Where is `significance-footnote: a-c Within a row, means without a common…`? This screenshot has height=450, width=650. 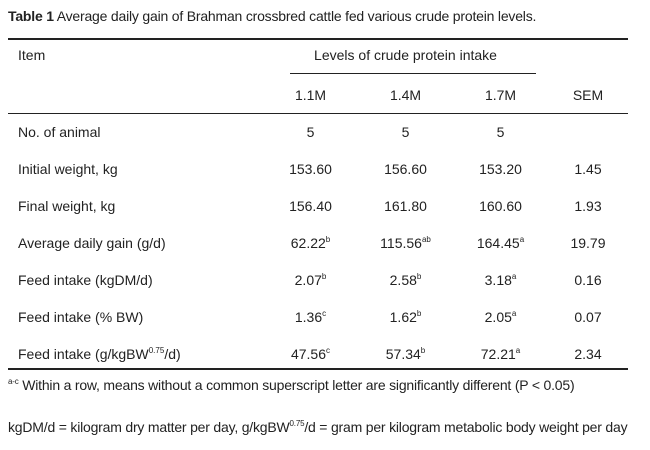
significance-footnote: a-c Within a row, means without a common… is located at coordinates (291, 385).